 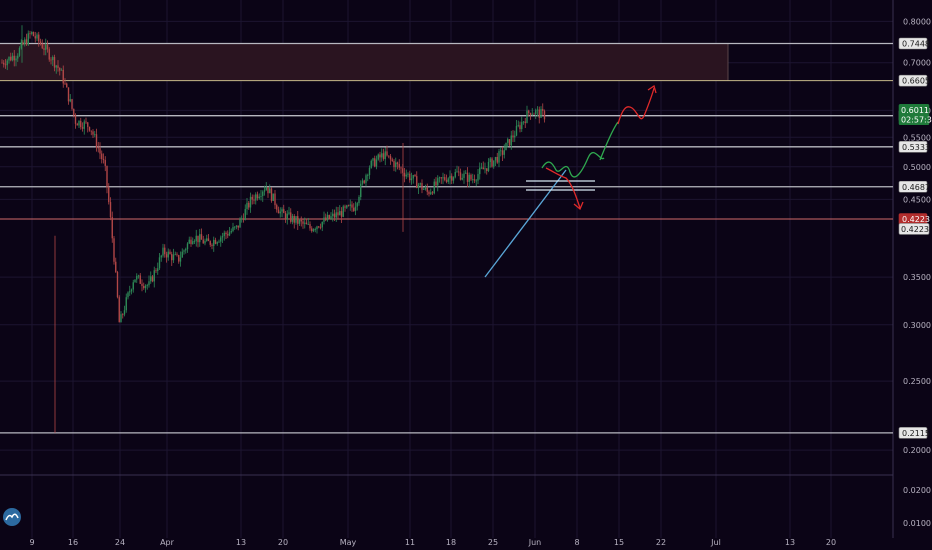 What do you see at coordinates (913, 147) in the screenshot?
I see `level-tag` at bounding box center [913, 147].